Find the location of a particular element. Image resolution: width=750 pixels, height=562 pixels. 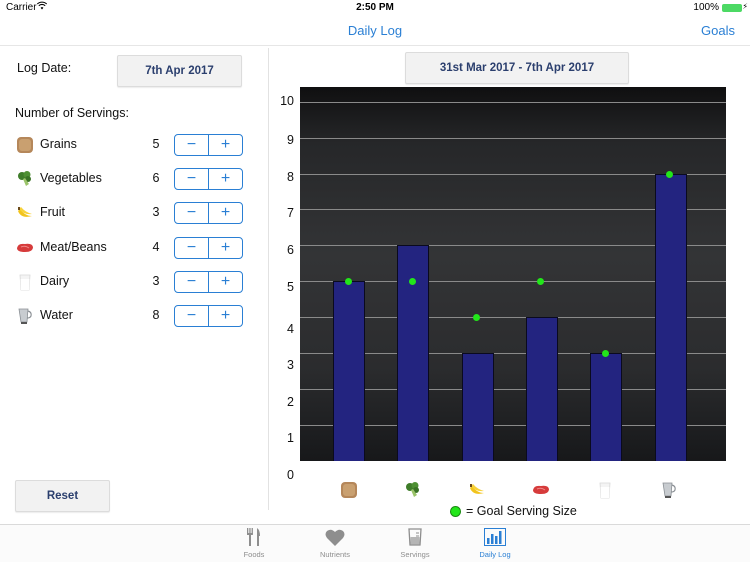

goal-dot-legend-icon is located at coordinates (455, 511).